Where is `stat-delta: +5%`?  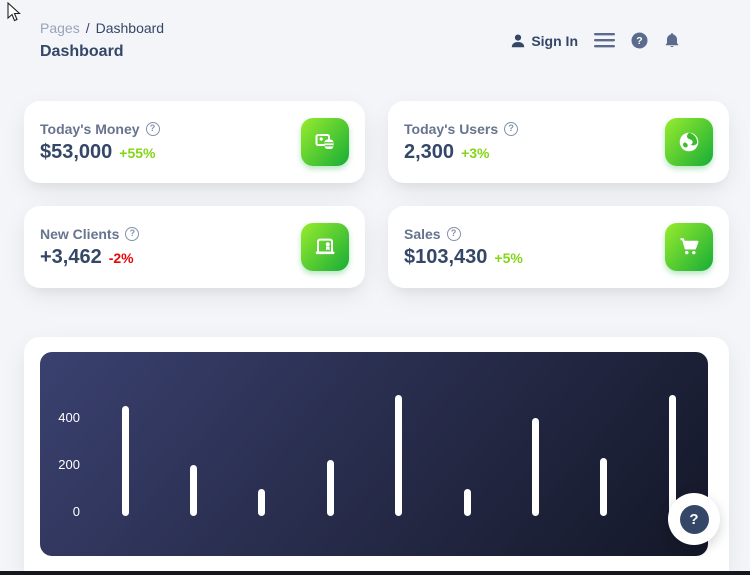 stat-delta: +5% is located at coordinates (508, 257).